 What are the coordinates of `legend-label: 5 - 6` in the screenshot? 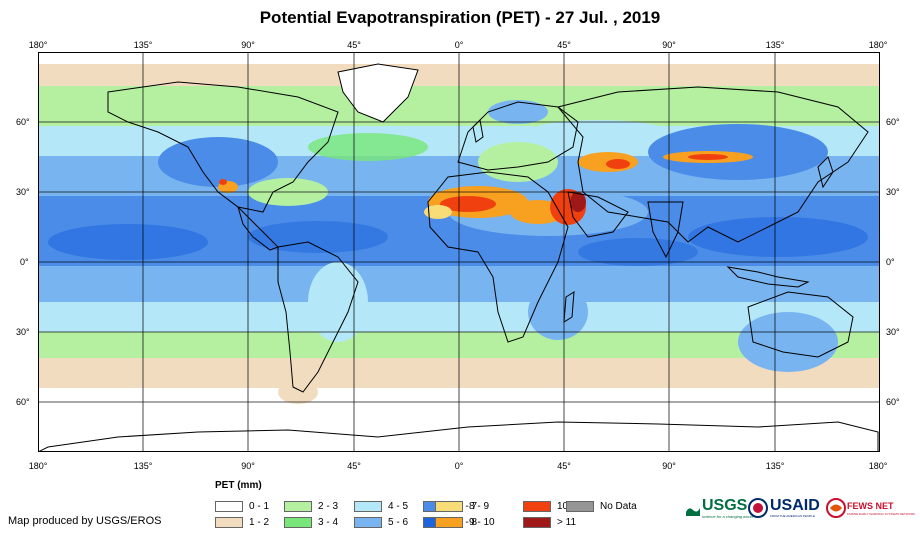 It's located at (398, 522).